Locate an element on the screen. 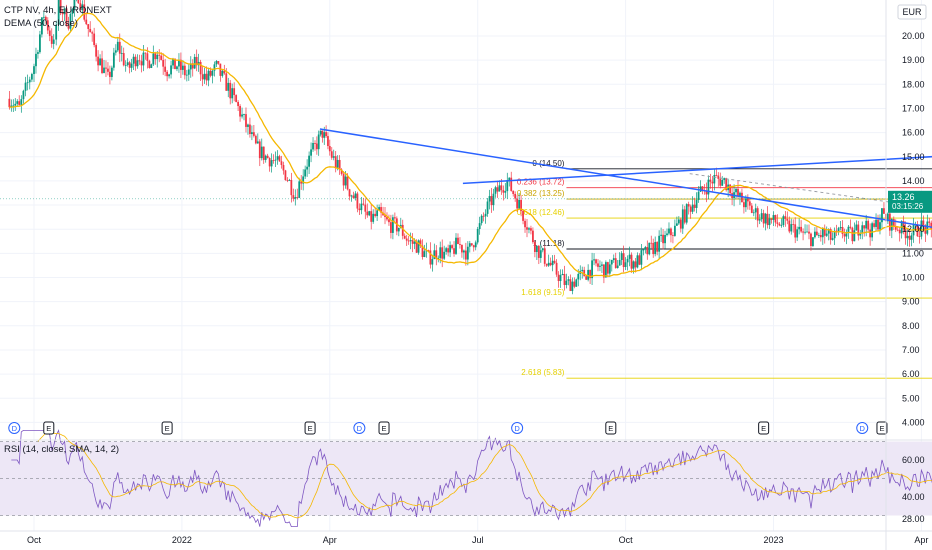  badge-letter: D is located at coordinates (360, 428).